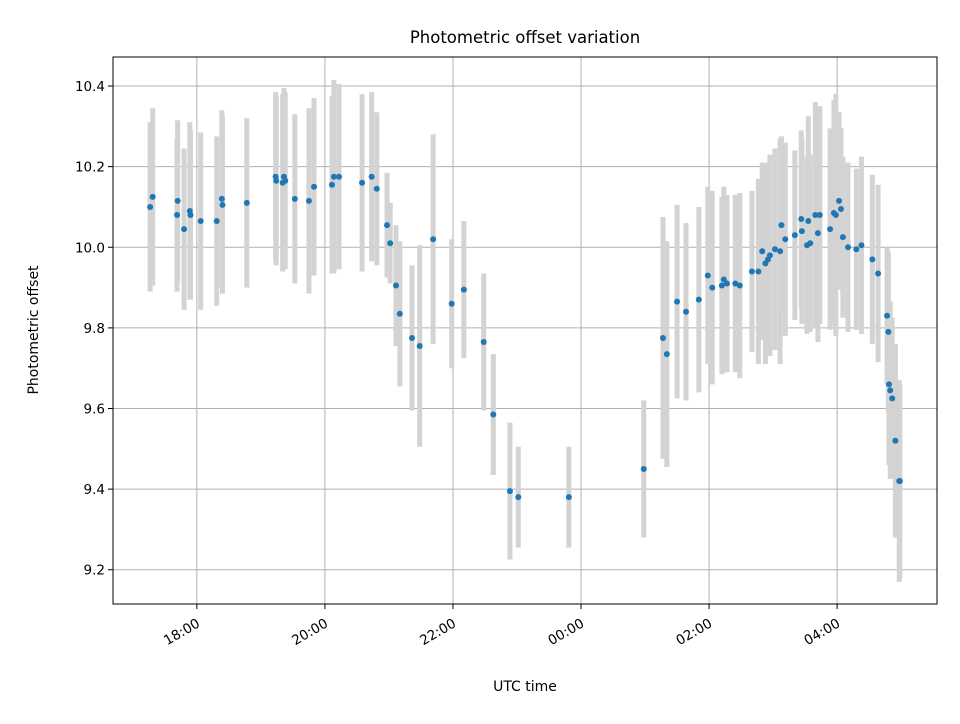 Image resolution: width=960 pixels, height=724 pixels. What do you see at coordinates (822, 632) in the screenshot?
I see `x-tick-label: 04:00` at bounding box center [822, 632].